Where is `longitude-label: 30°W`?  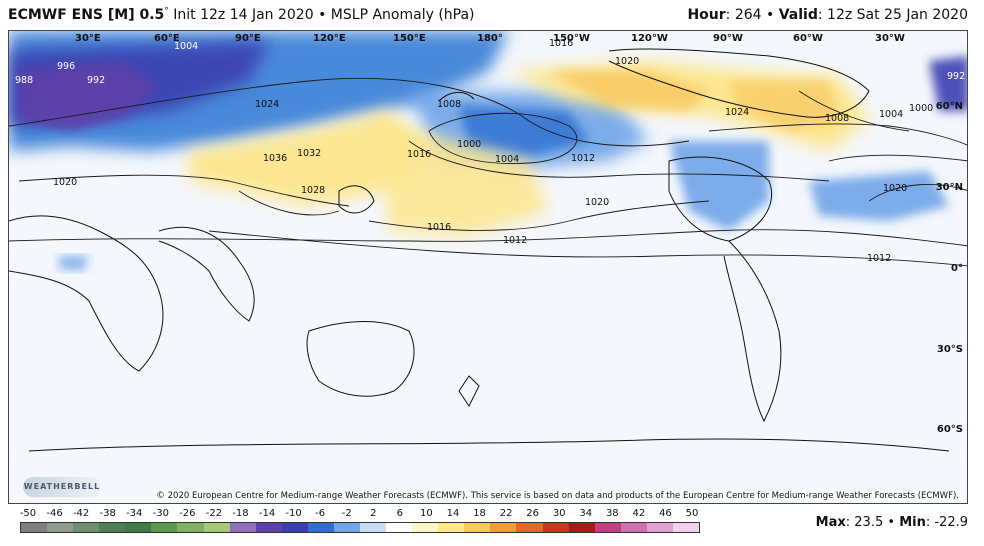
longitude-label: 30°W is located at coordinates (890, 38).